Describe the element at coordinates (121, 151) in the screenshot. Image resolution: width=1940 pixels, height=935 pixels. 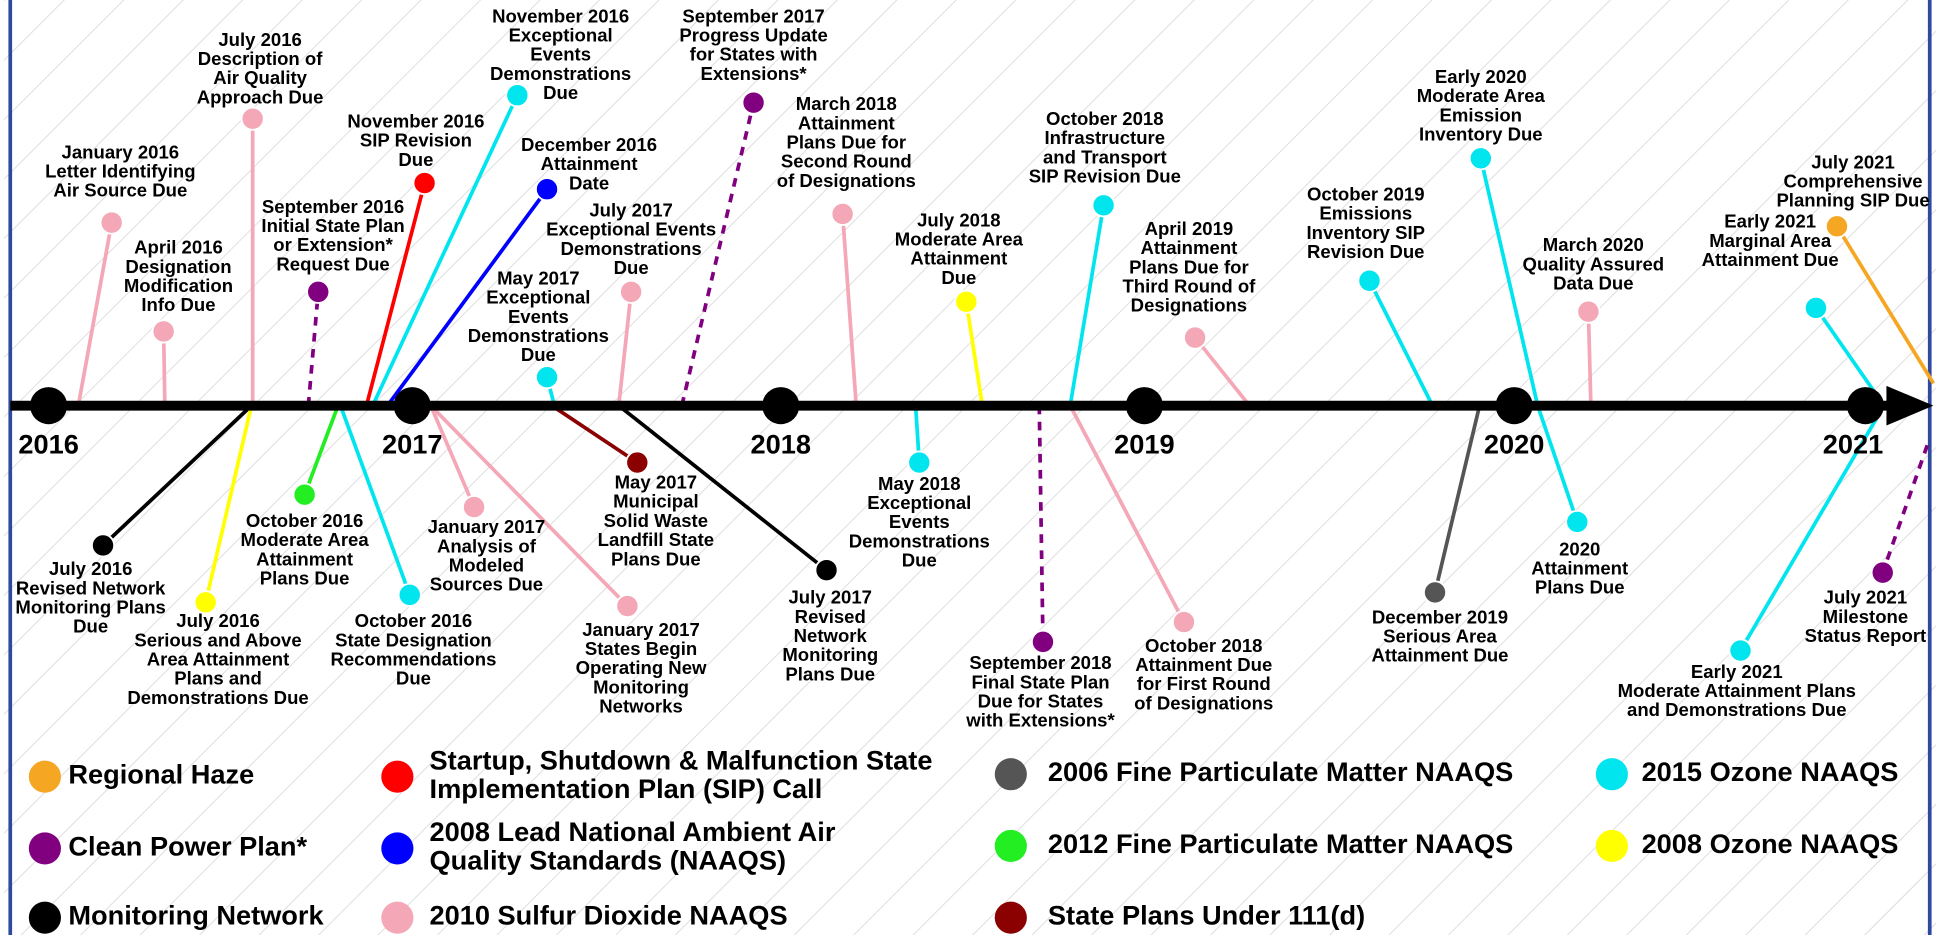
I see `event-label-line: January 2016` at that location.